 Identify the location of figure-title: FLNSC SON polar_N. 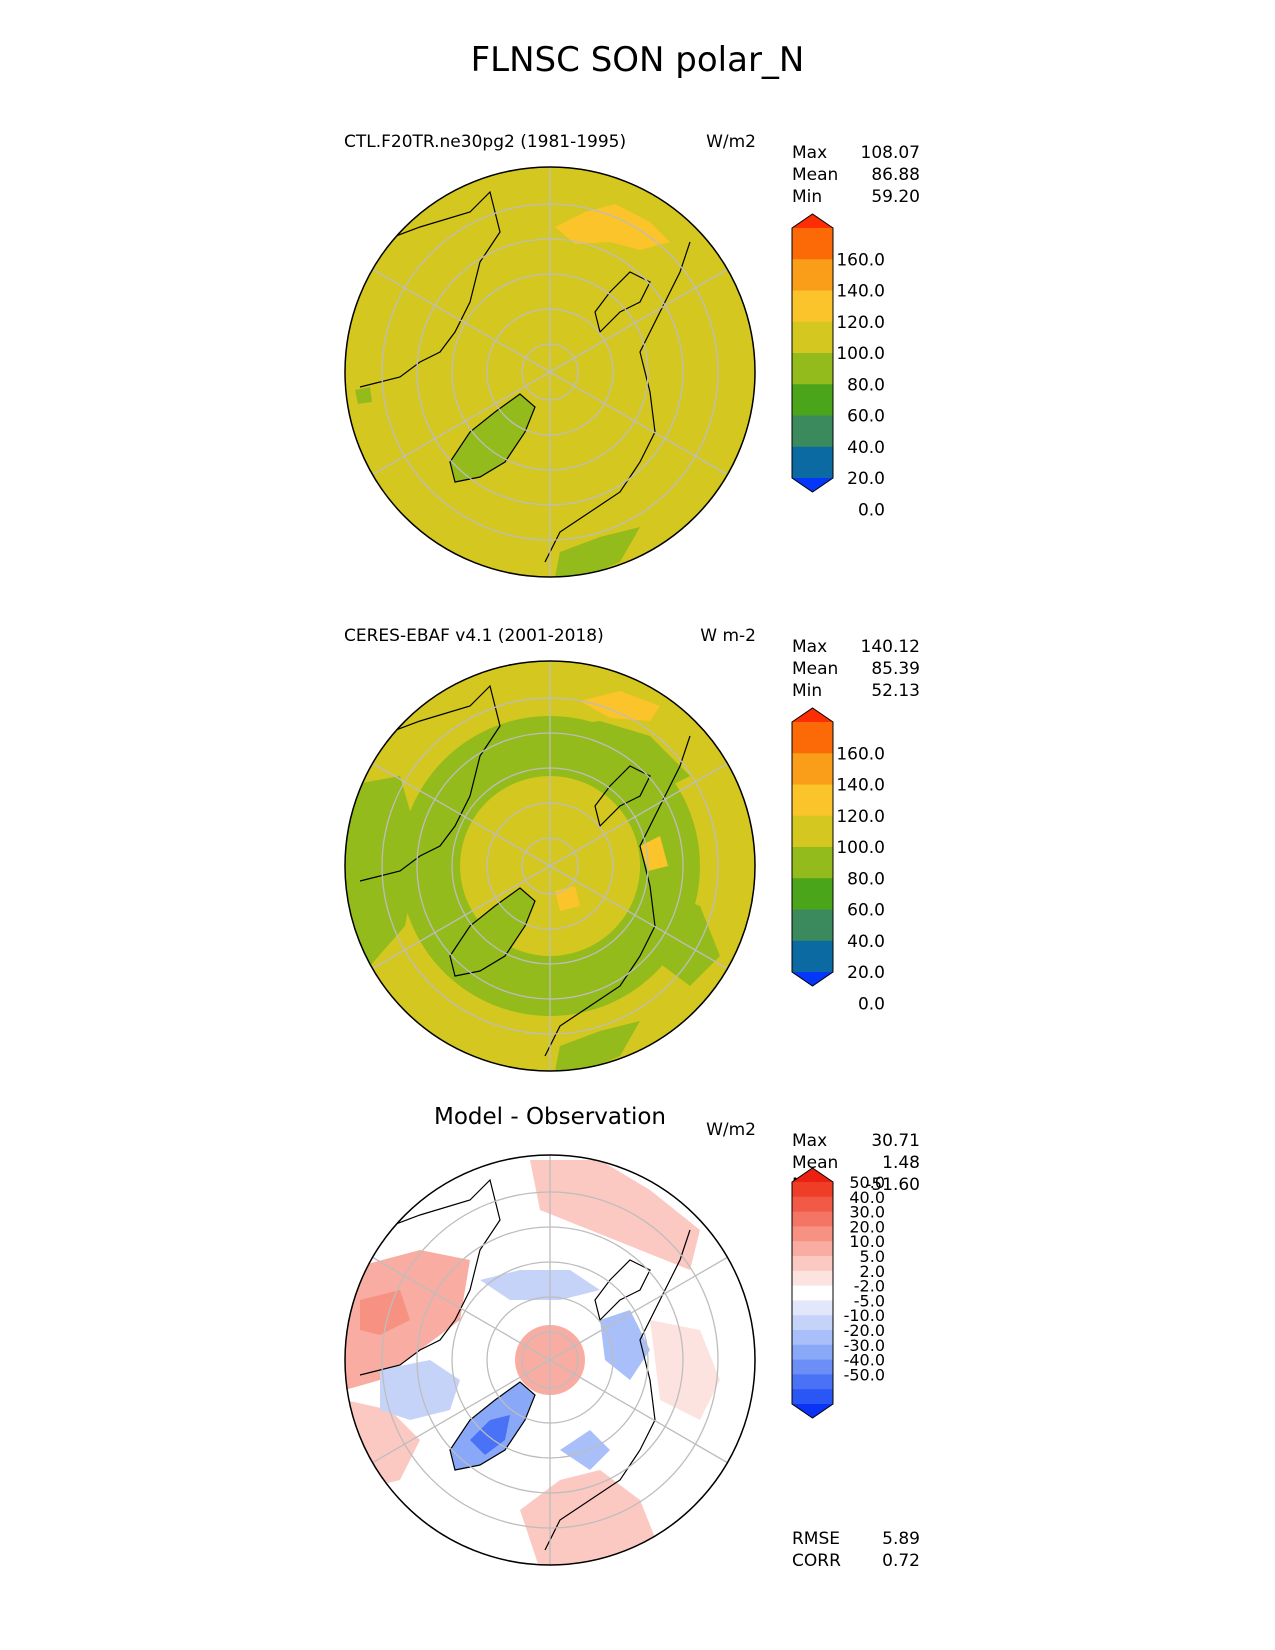
(637, 60).